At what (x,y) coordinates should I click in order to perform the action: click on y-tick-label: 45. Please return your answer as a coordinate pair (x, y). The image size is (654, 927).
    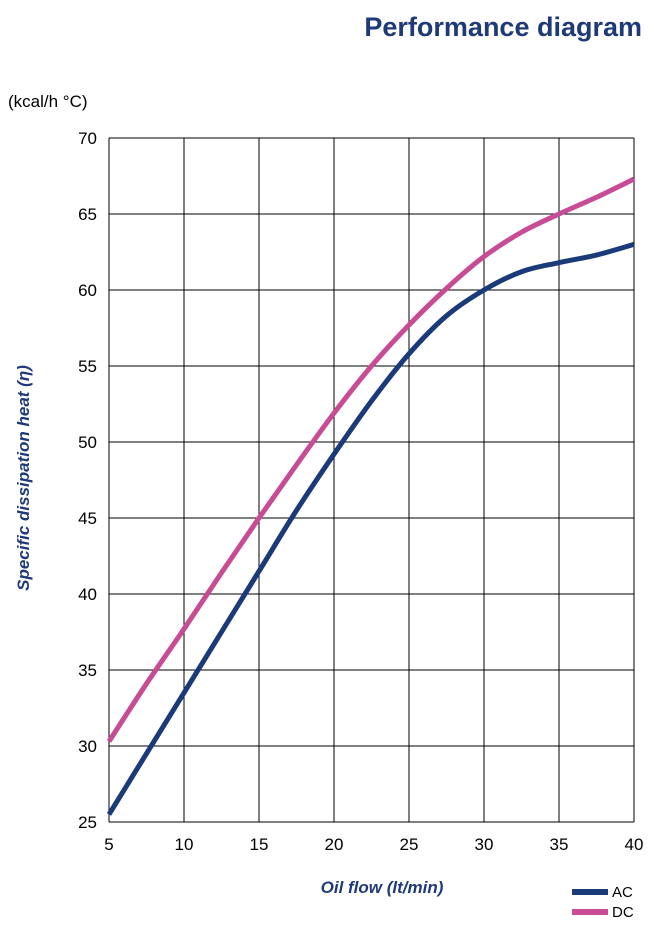
    Looking at the image, I should click on (87, 518).